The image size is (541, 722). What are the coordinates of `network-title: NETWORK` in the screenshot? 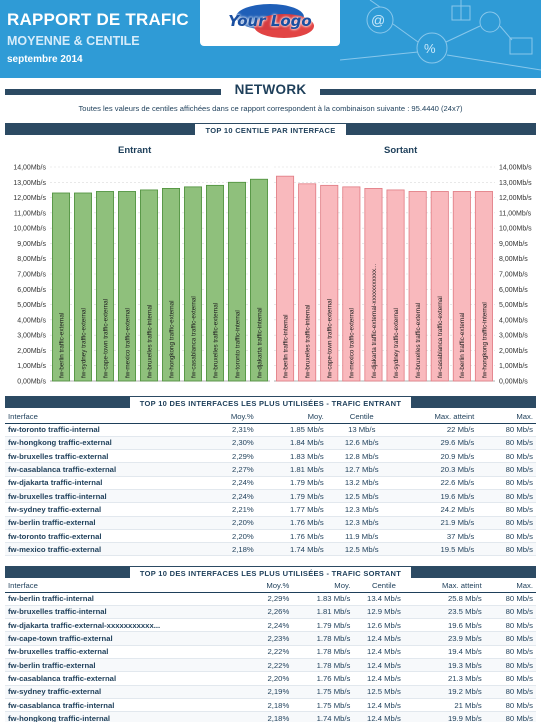 It's located at (270, 89).